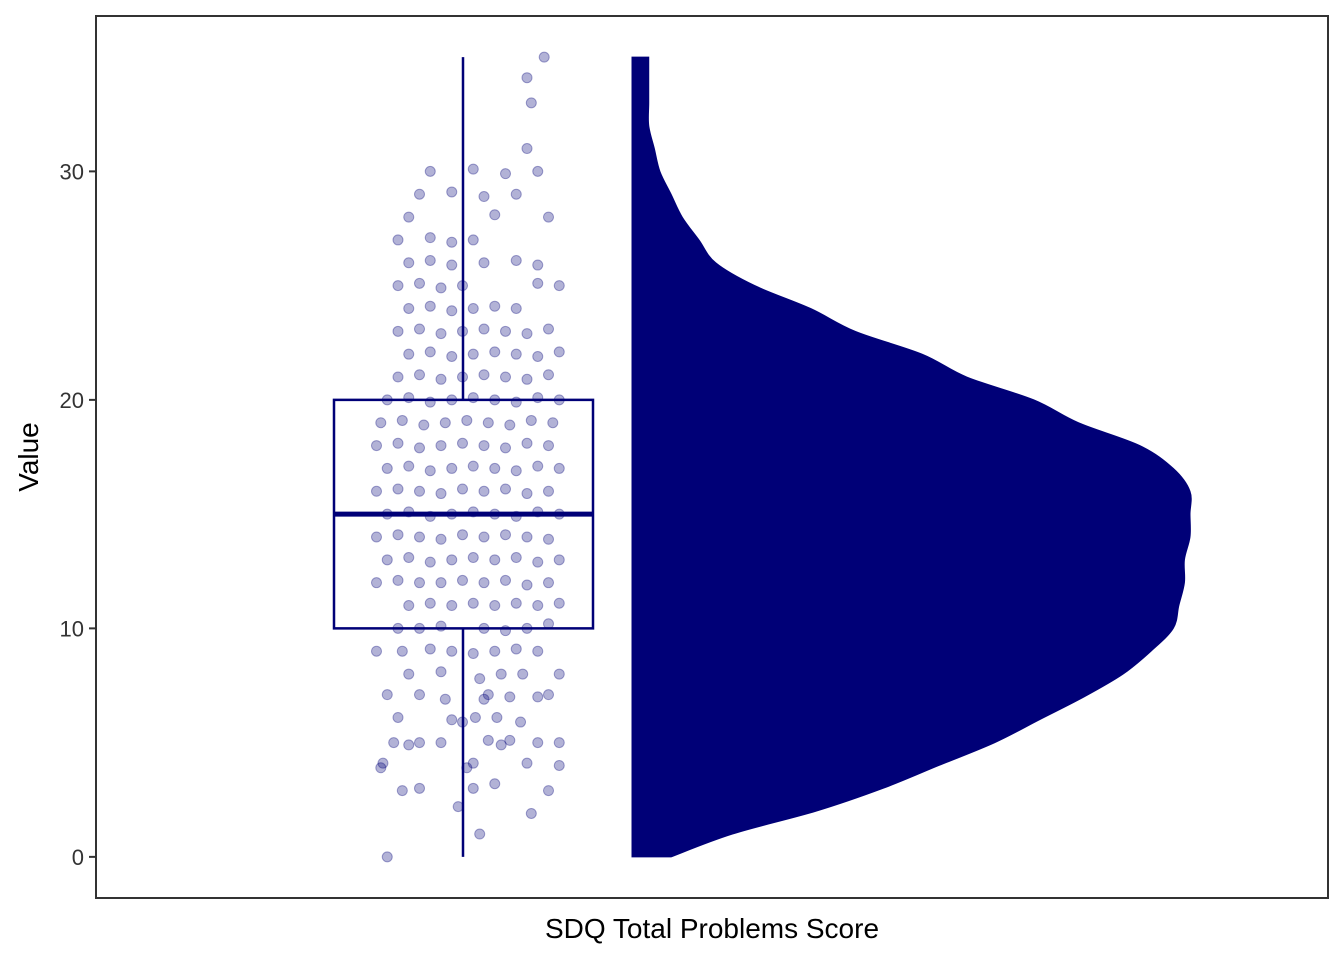 The width and height of the screenshot is (1344, 960). What do you see at coordinates (28, 457) in the screenshot?
I see `y-axis-title: Value` at bounding box center [28, 457].